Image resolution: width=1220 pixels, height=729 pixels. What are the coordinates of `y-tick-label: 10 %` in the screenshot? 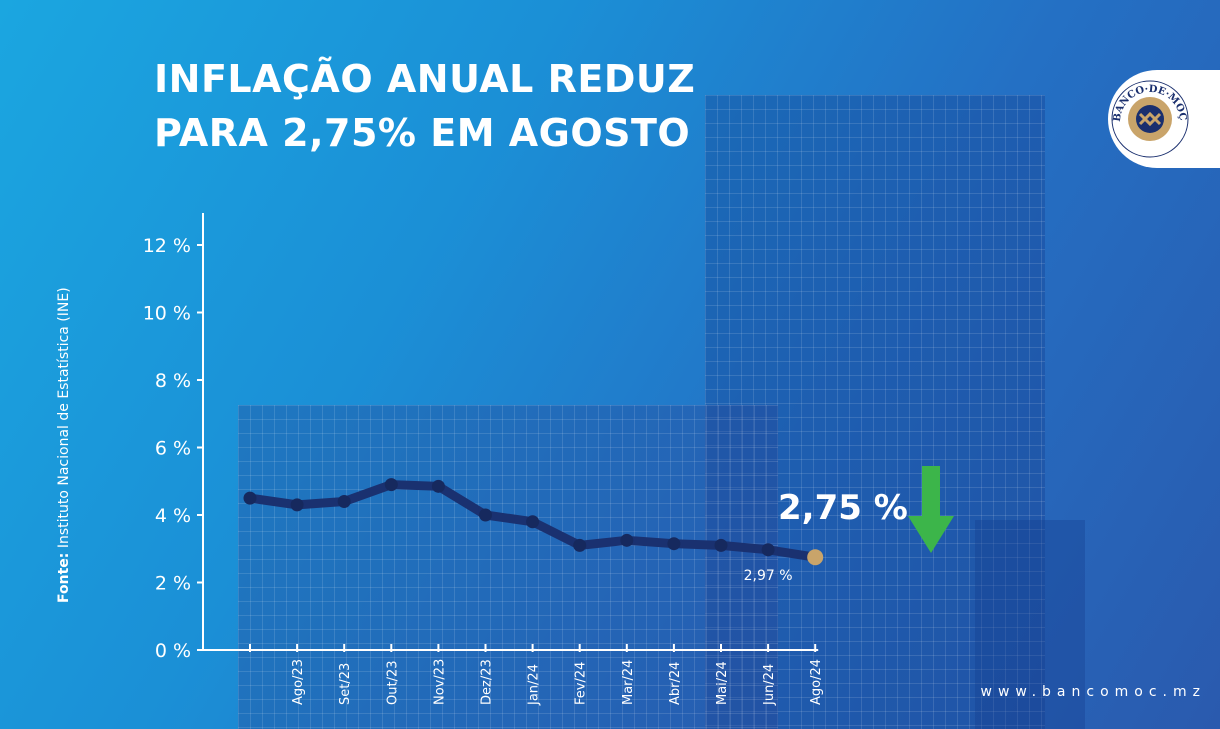 It's located at (167, 314).